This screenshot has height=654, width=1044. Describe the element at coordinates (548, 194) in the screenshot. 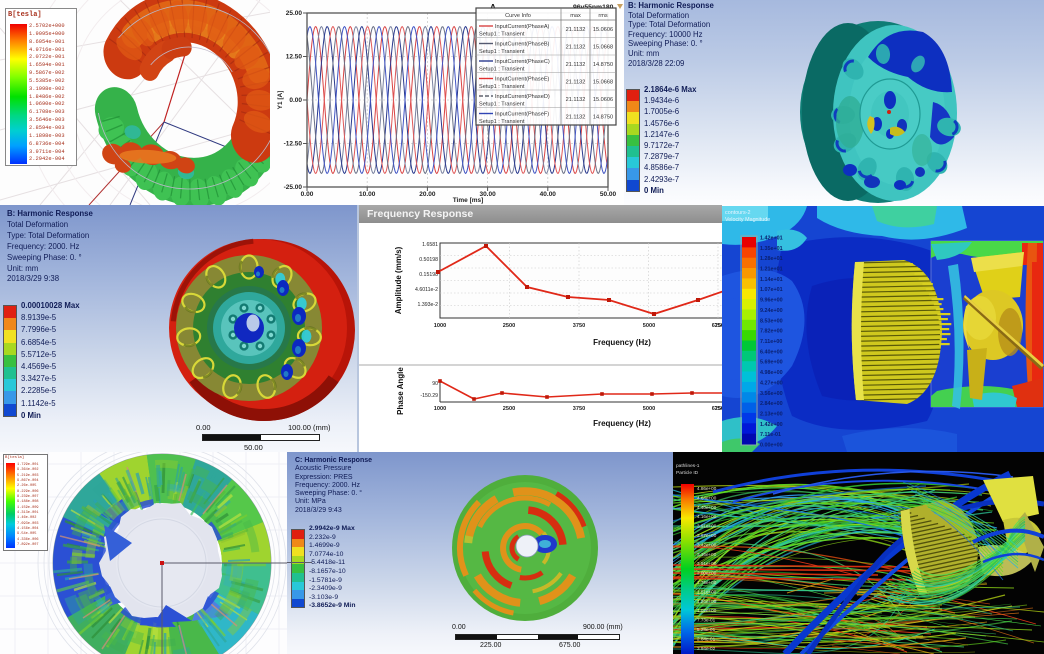

I see `svg-text: 40.00` at that location.